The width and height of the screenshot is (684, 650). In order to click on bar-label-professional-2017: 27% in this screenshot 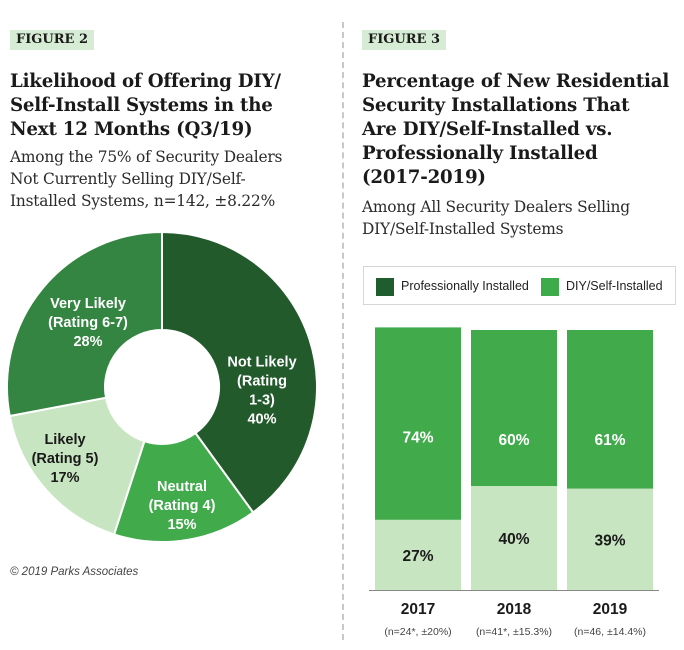, I will do `click(417, 556)`.